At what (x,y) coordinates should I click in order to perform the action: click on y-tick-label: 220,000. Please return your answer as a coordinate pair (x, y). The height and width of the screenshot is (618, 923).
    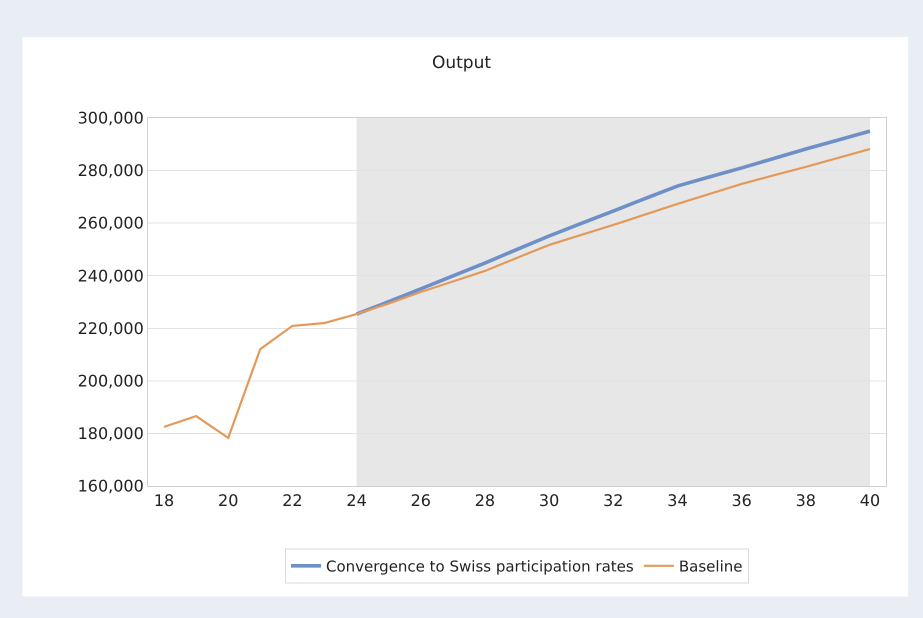
    Looking at the image, I should click on (111, 328).